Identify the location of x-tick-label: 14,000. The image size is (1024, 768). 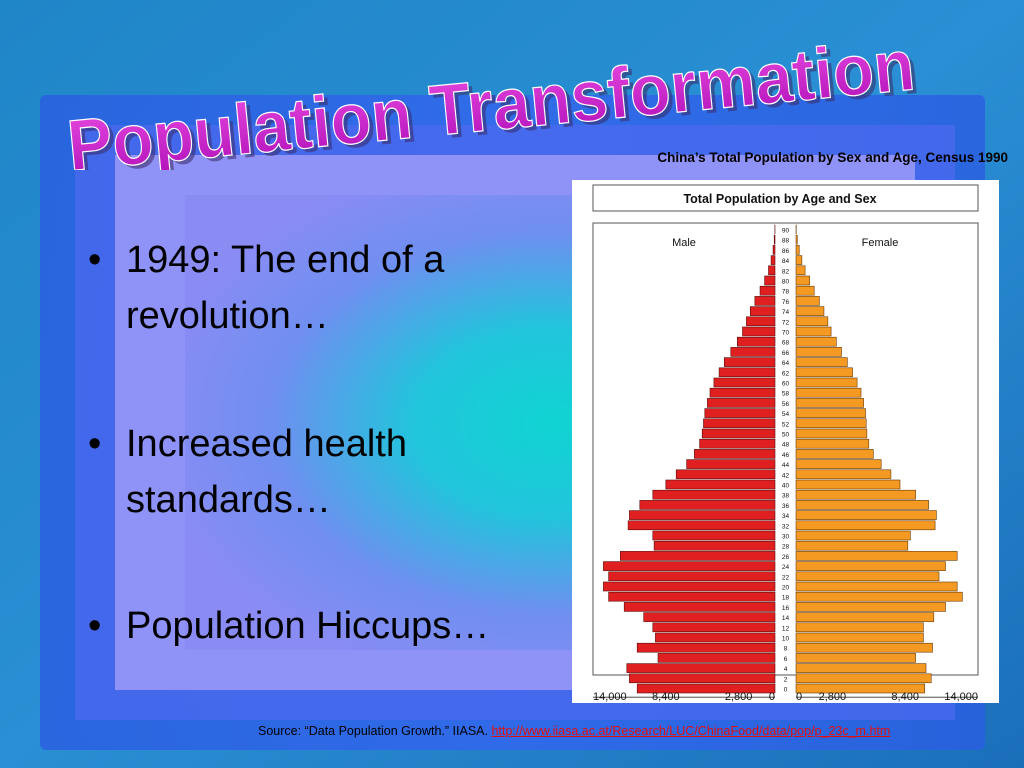
(961, 697).